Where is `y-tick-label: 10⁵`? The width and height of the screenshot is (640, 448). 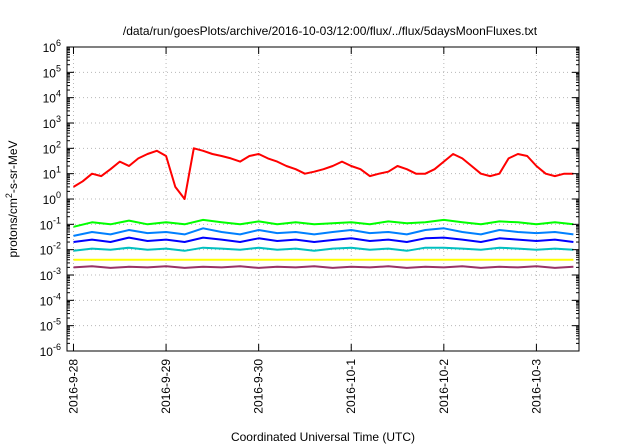 y-tick-label: 10⁵ is located at coordinates (52, 71).